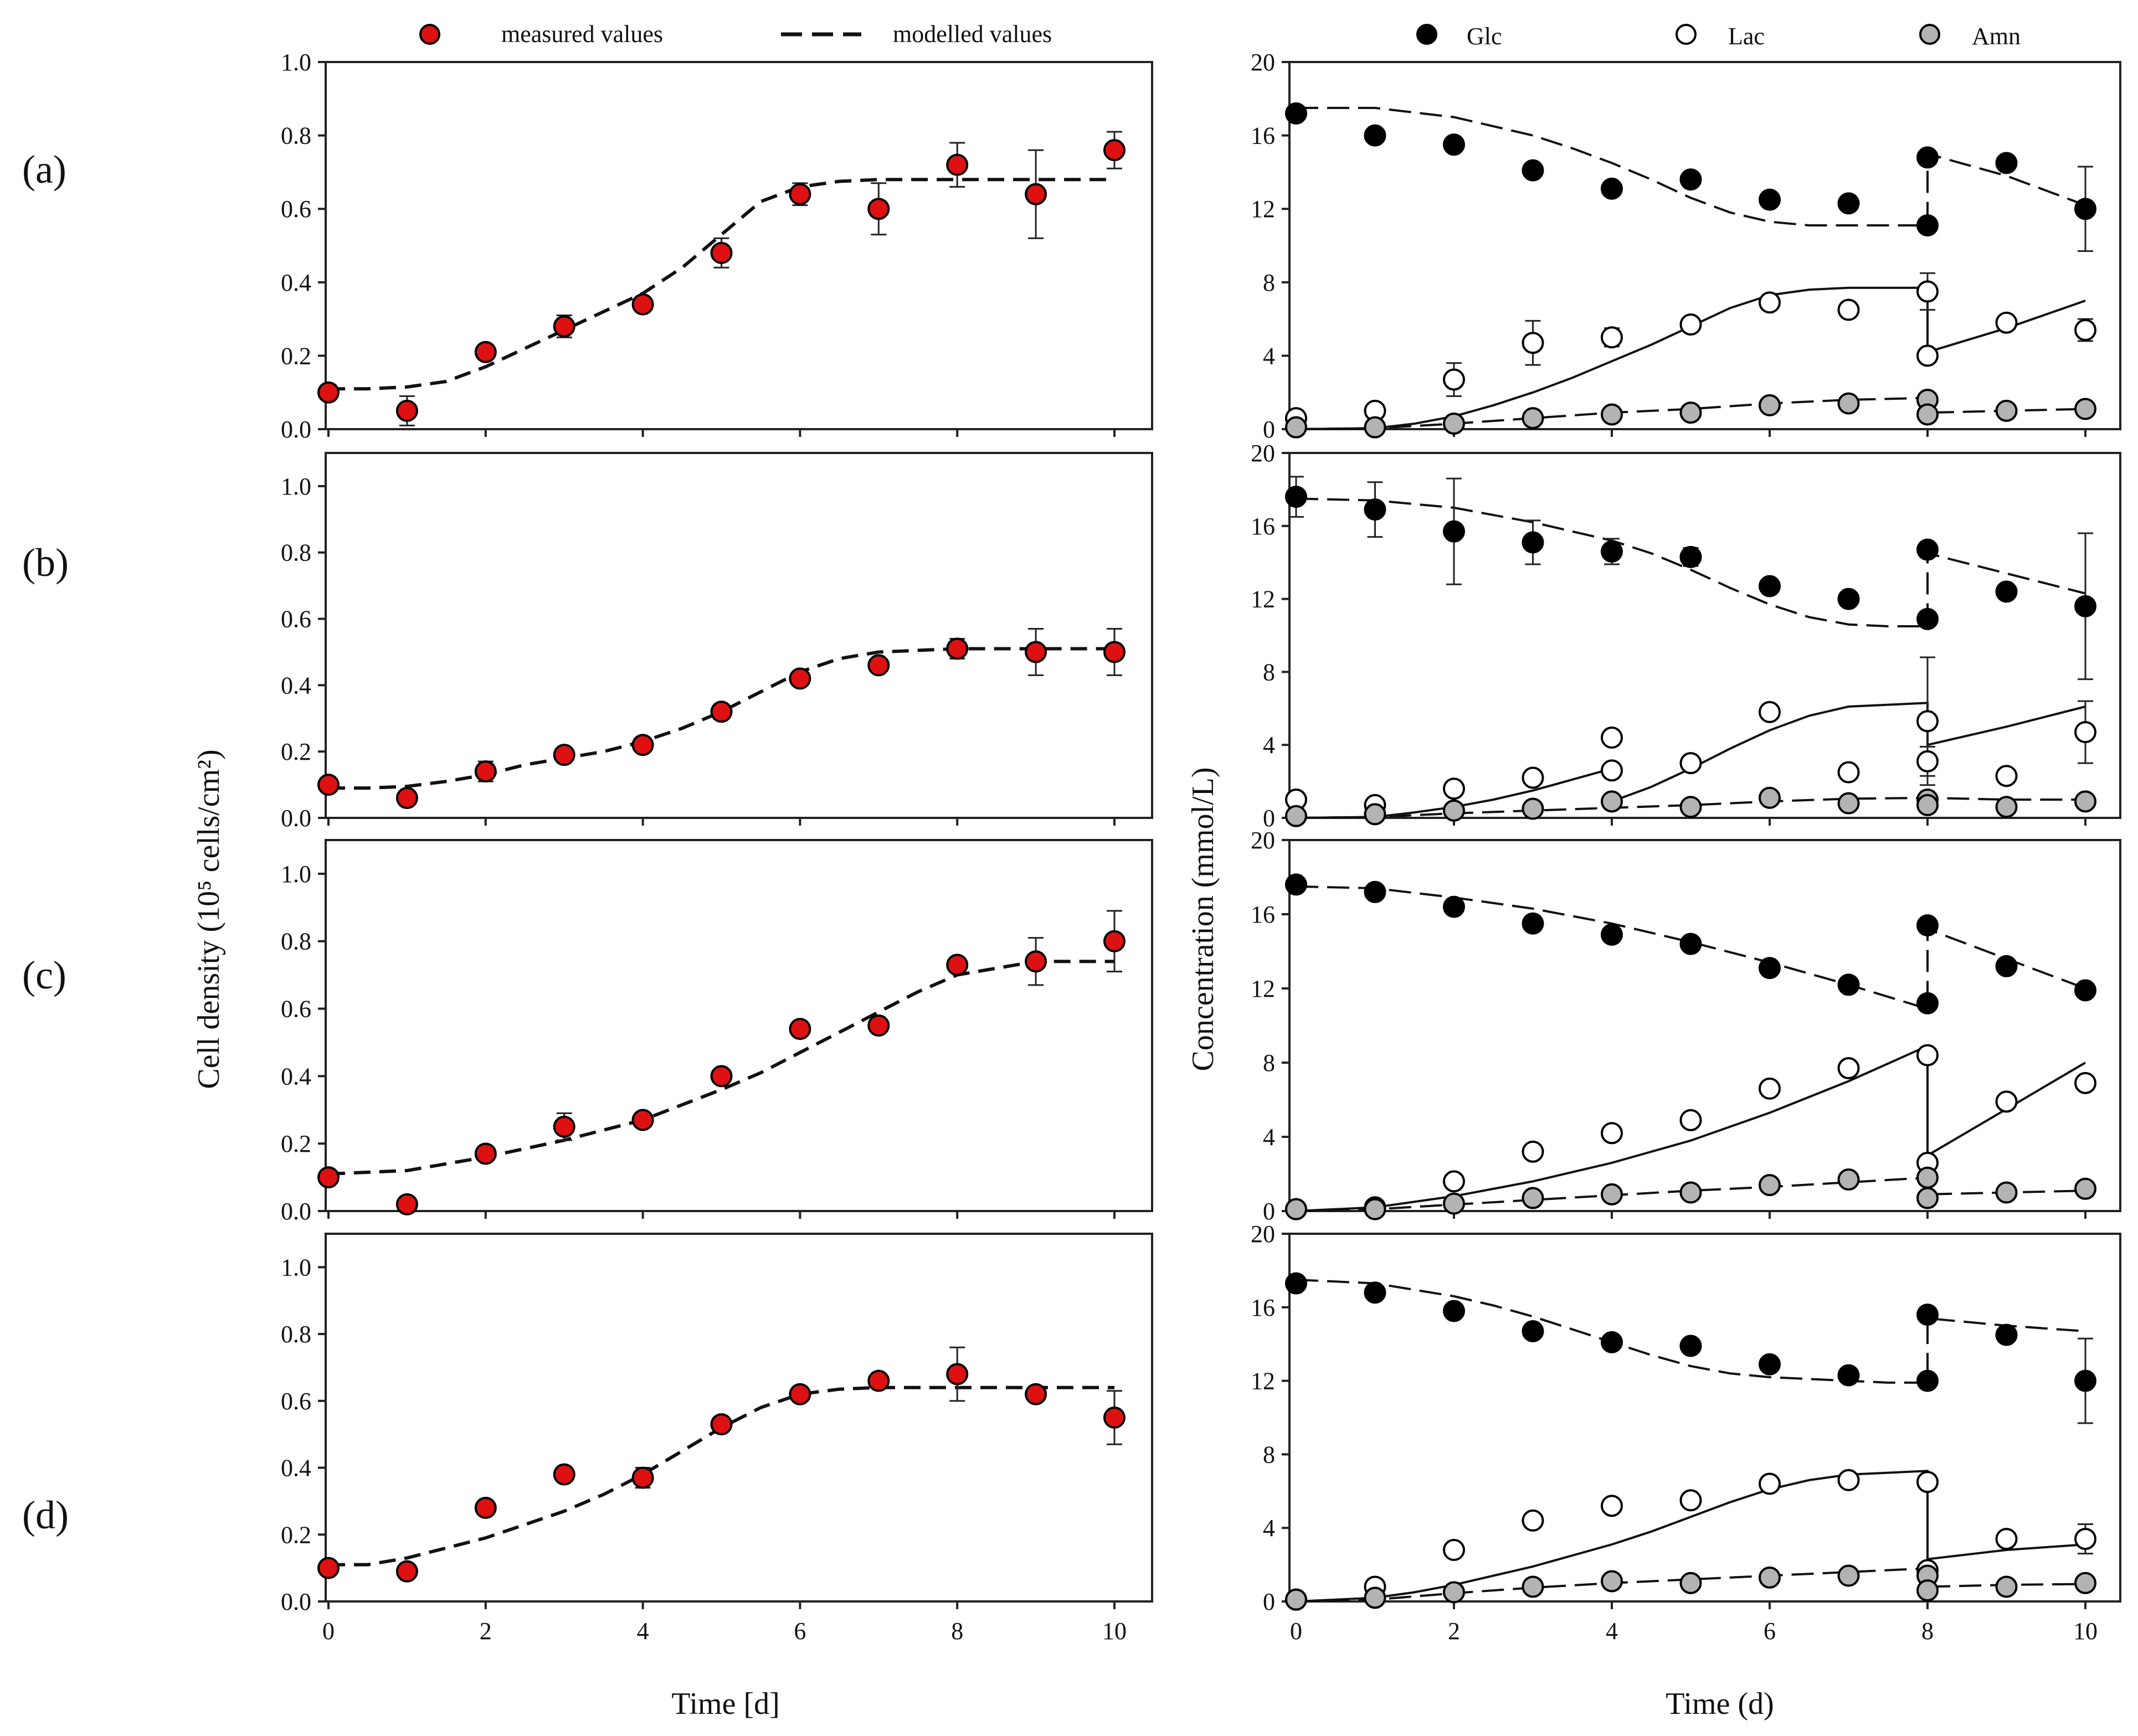 The width and height of the screenshot is (2138, 1736). I want to click on legend-glc-label: Glc, so click(1484, 36).